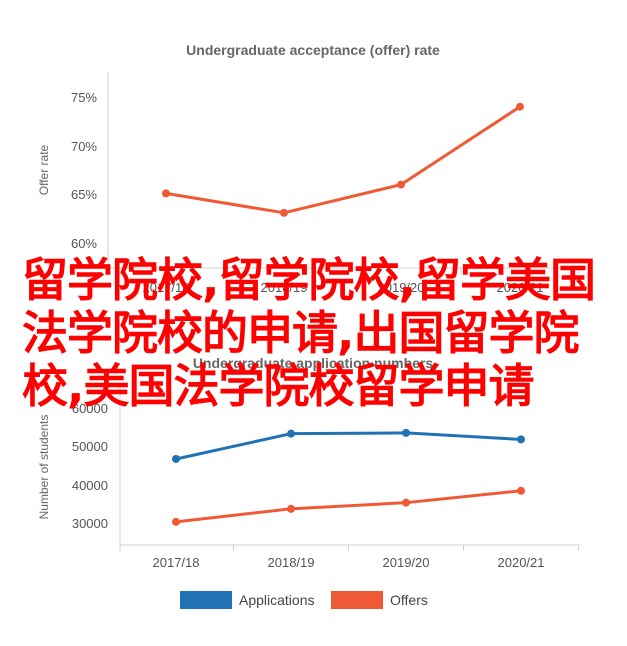 The image size is (627, 646). Describe the element at coordinates (84, 243) in the screenshot. I see `y-tick-label: 60%` at that location.